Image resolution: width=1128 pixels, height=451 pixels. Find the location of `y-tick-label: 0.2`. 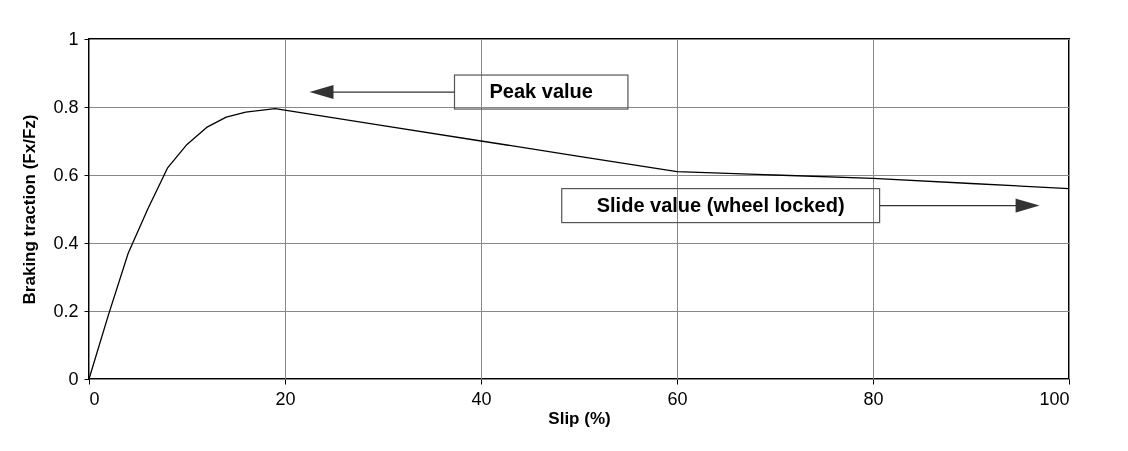

y-tick-label: 0.2 is located at coordinates (66, 310).